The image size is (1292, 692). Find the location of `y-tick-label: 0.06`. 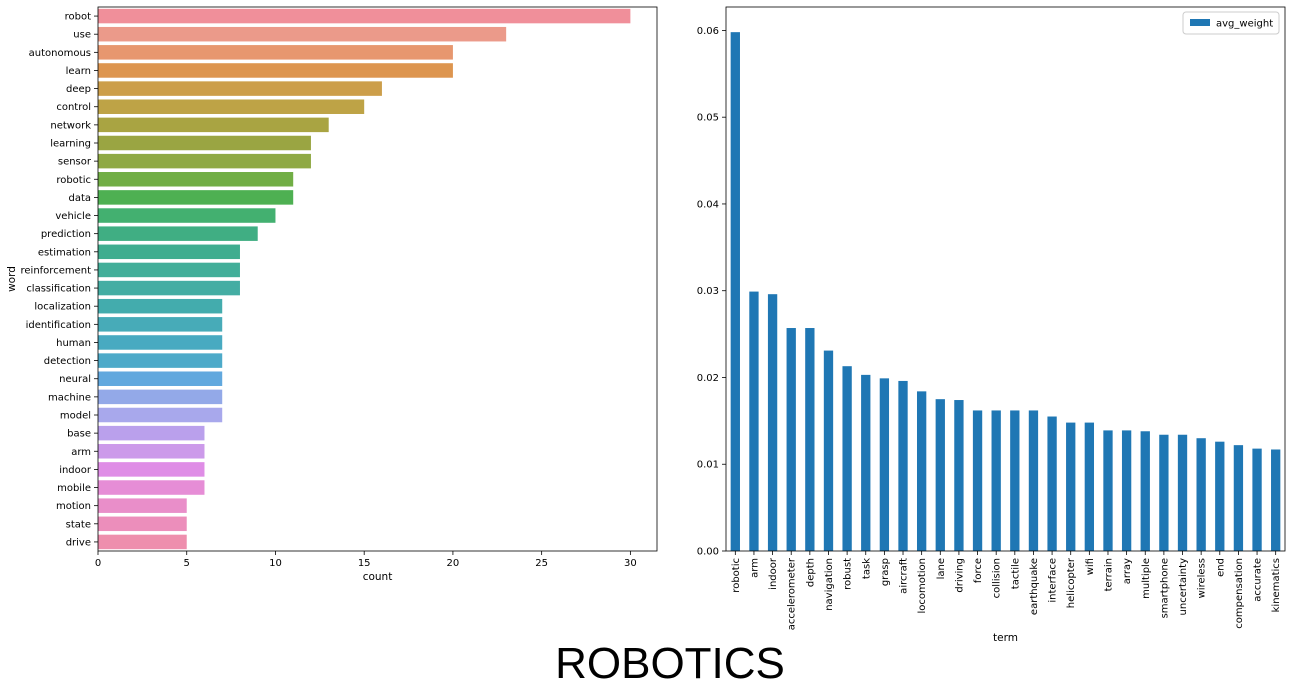

y-tick-label: 0.06 is located at coordinates (708, 31).